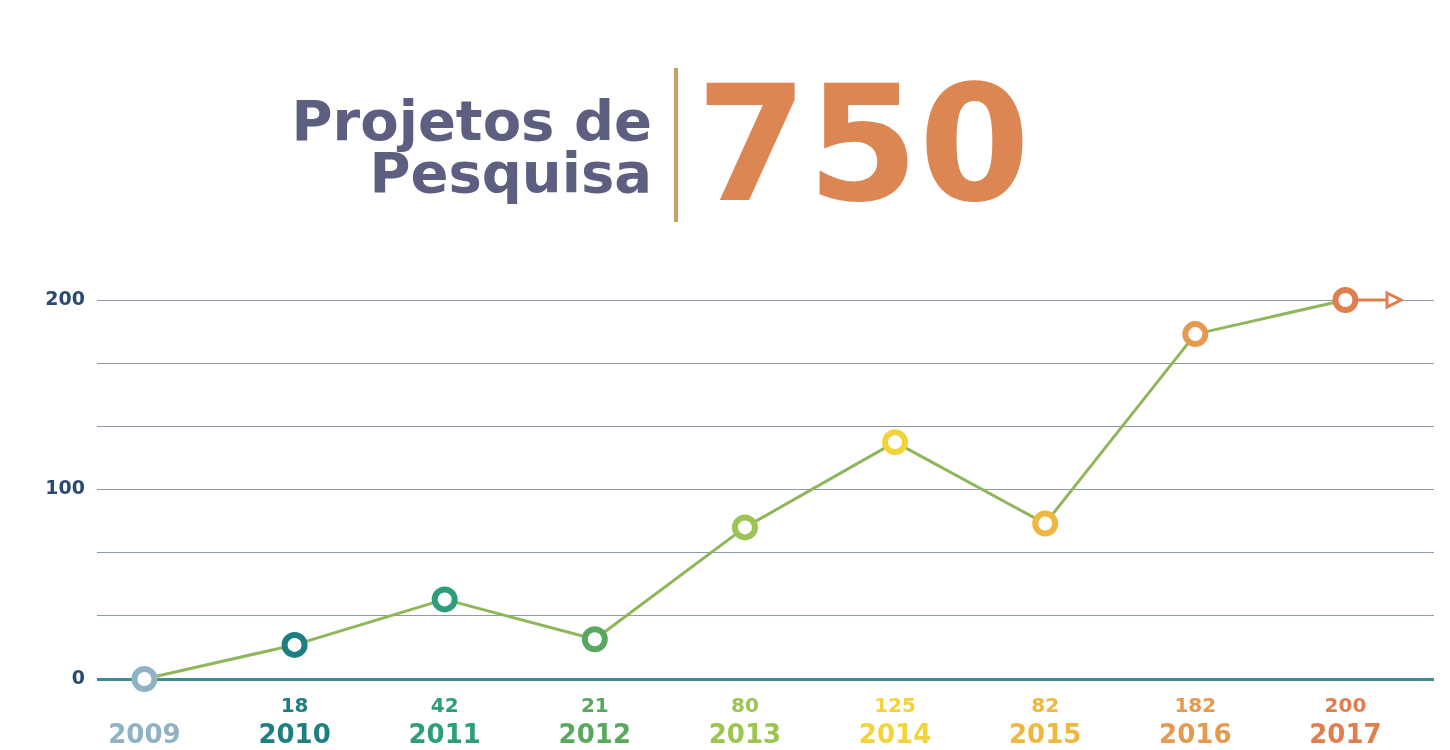 This screenshot has width=1450, height=750. Describe the element at coordinates (895, 734) in the screenshot. I see `x-tick-label: 2014` at that location.